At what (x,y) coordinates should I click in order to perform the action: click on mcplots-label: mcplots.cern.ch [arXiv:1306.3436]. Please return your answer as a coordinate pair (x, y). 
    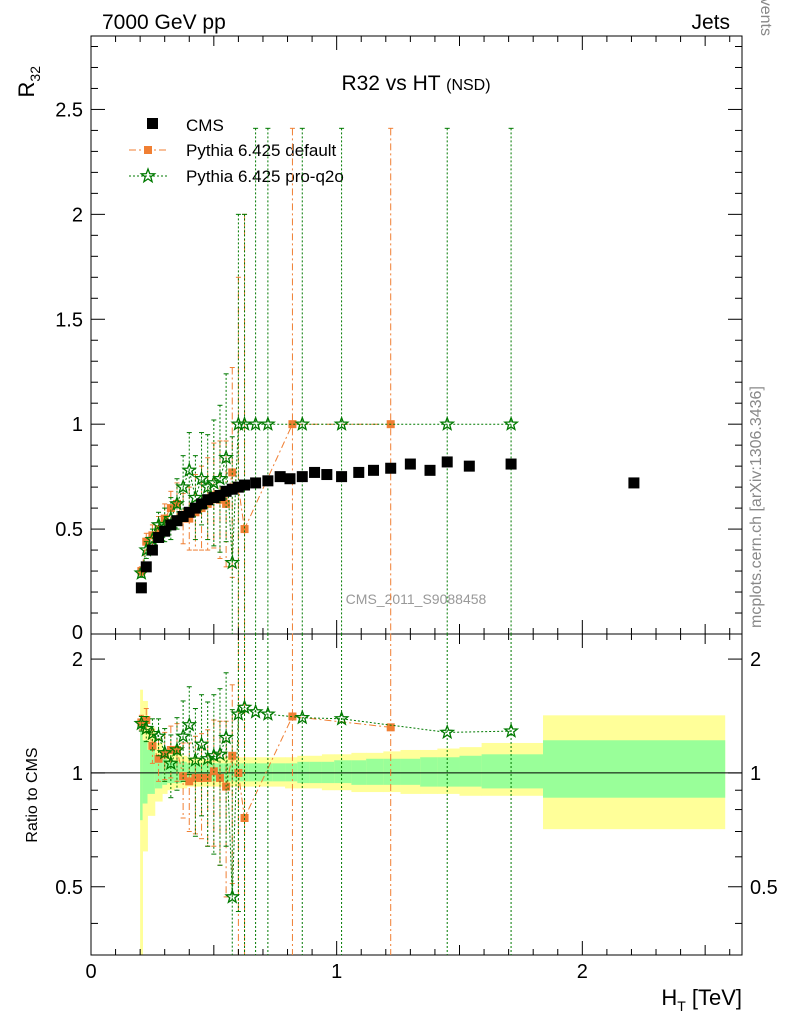
    Looking at the image, I should click on (756, 507).